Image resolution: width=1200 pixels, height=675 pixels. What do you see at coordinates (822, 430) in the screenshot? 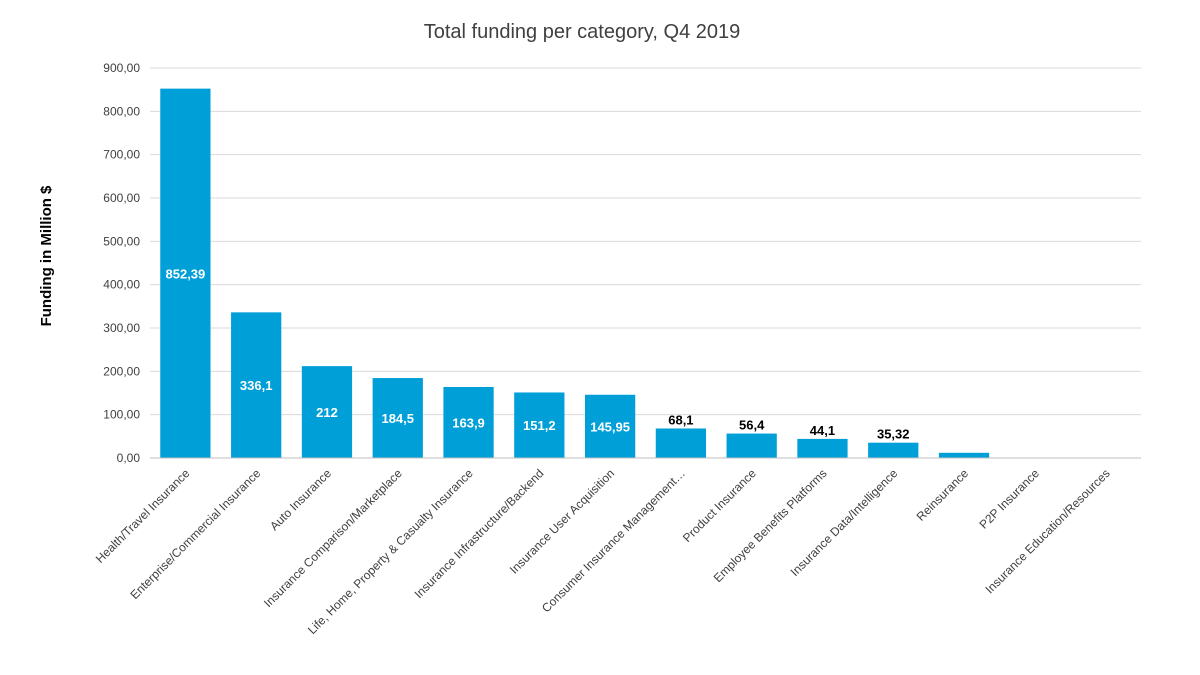
I see `data-label: 44,1` at bounding box center [822, 430].